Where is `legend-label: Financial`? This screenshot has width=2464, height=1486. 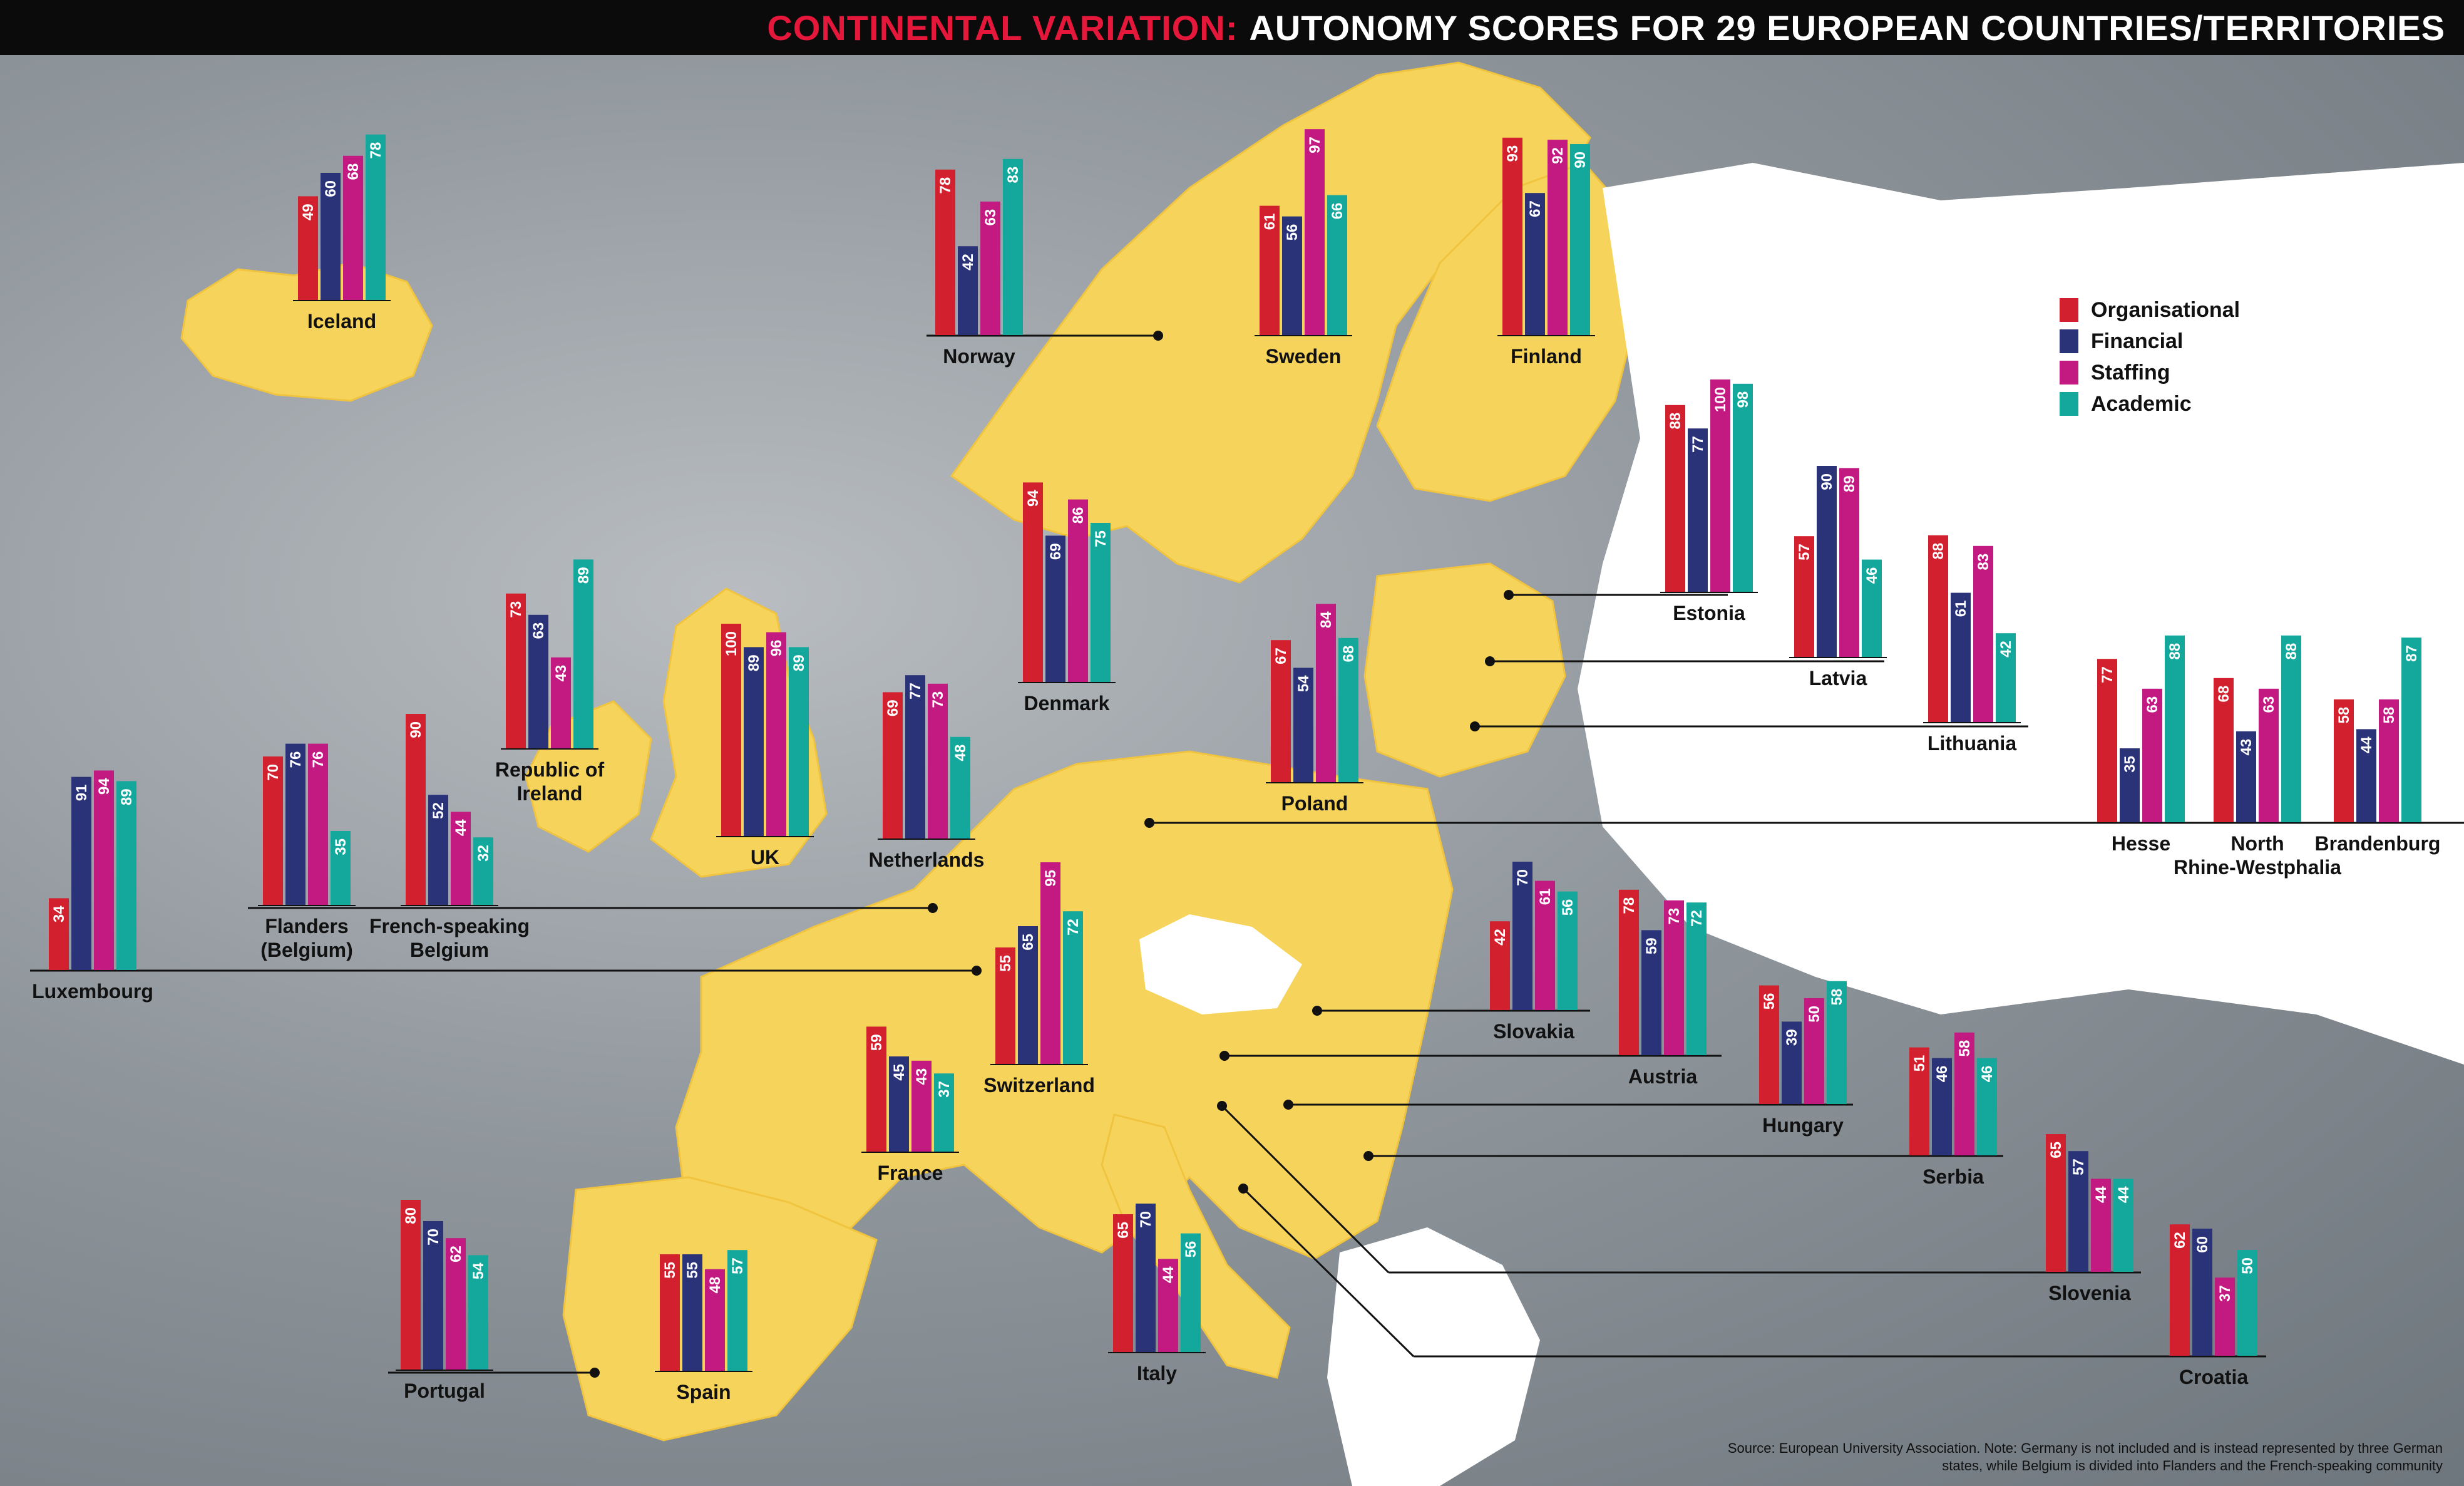 legend-label: Financial is located at coordinates (2137, 341).